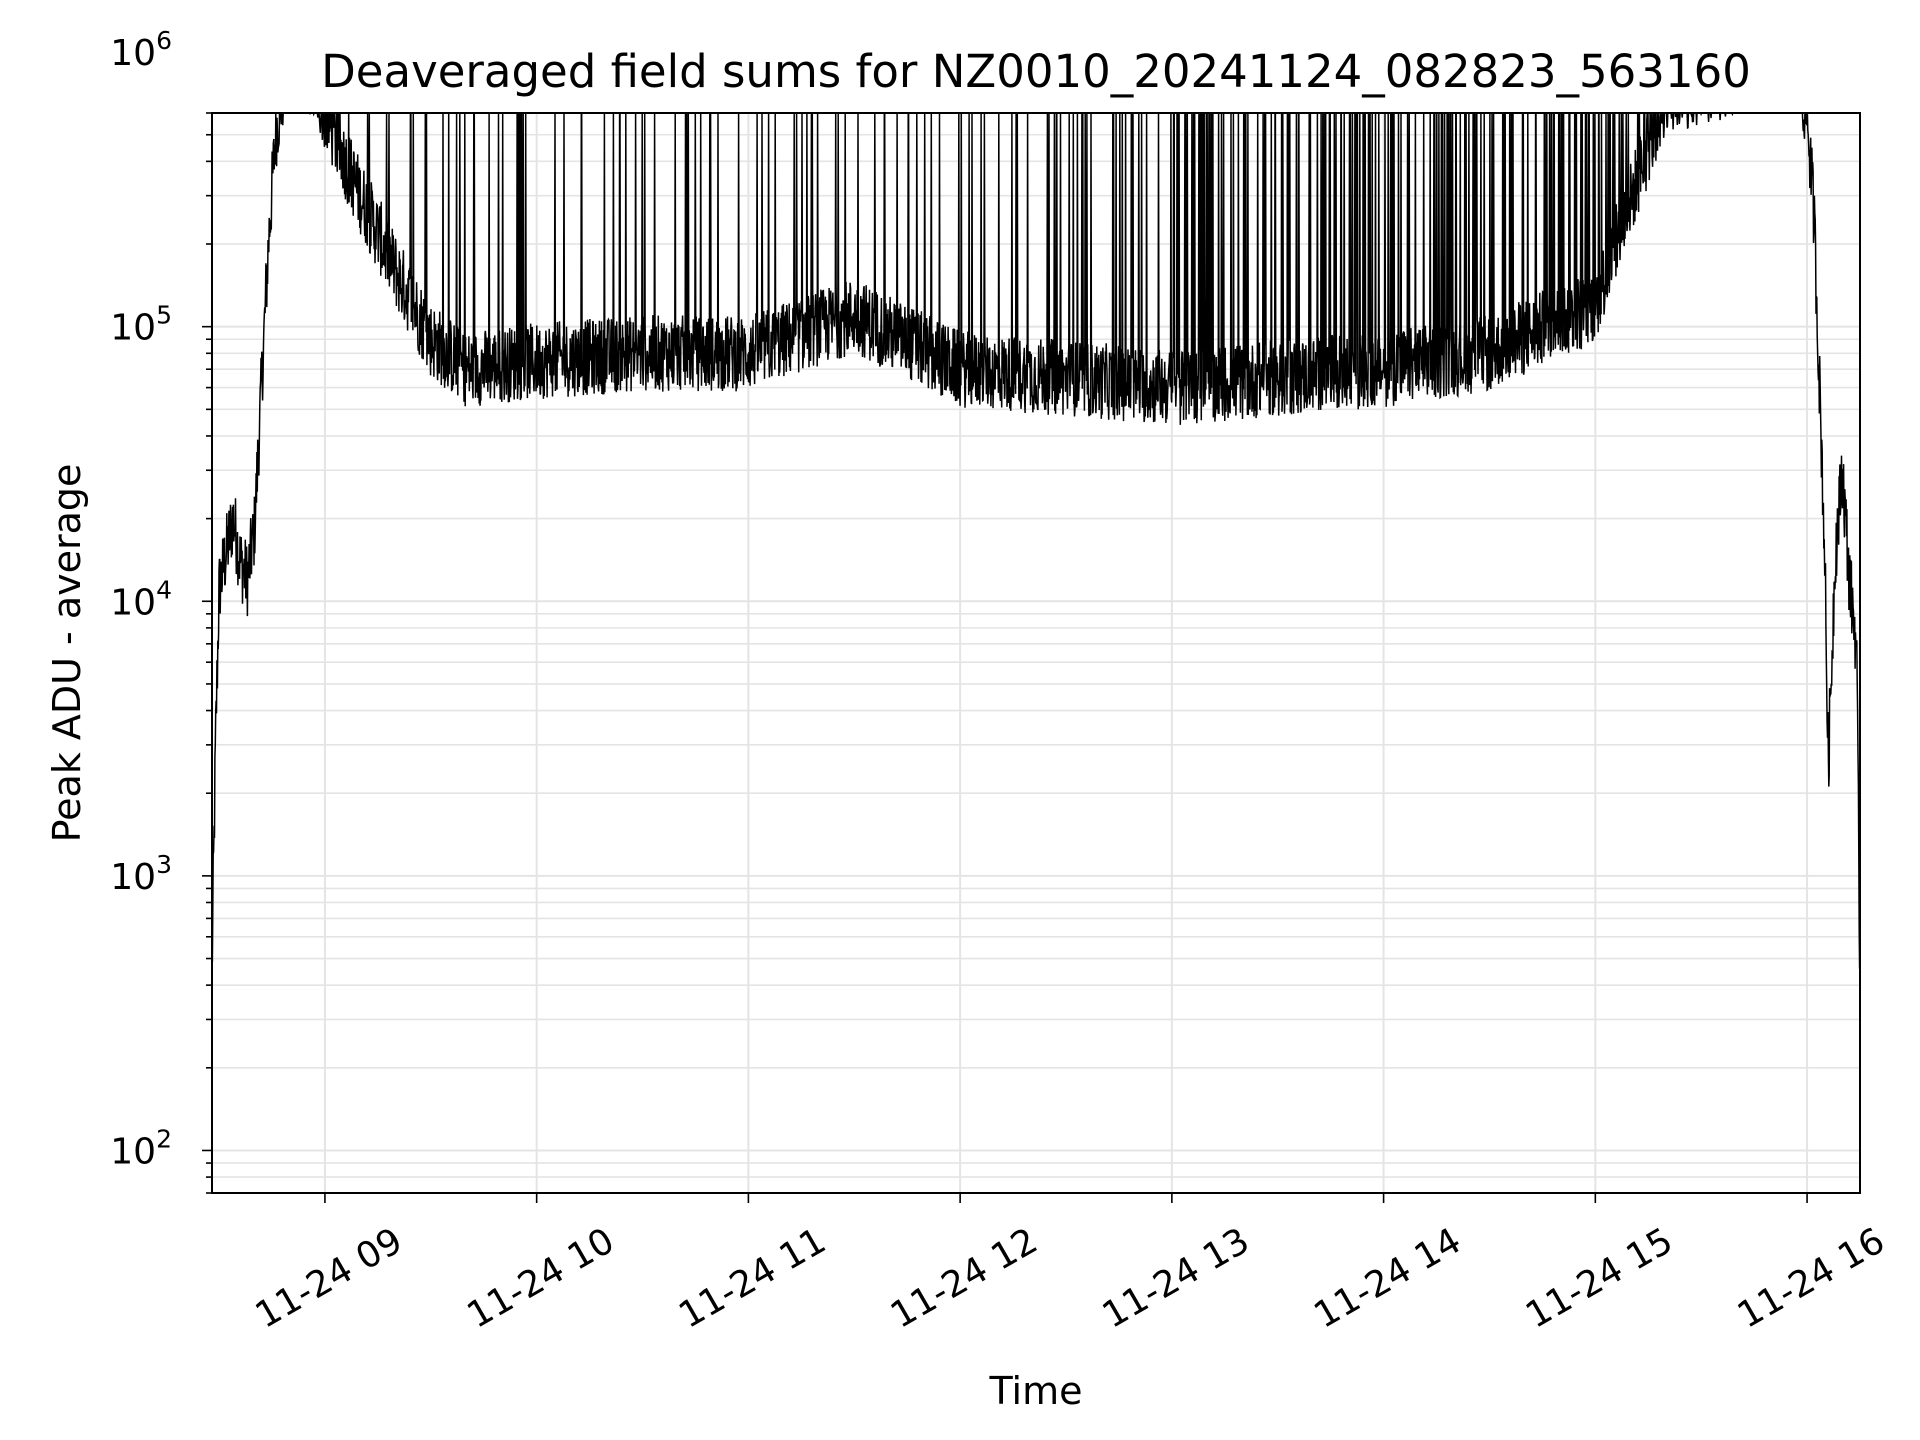 Image resolution: width=1920 pixels, height=1440 pixels. I want to click on y-tick-label: 10³, so click(141, 874).